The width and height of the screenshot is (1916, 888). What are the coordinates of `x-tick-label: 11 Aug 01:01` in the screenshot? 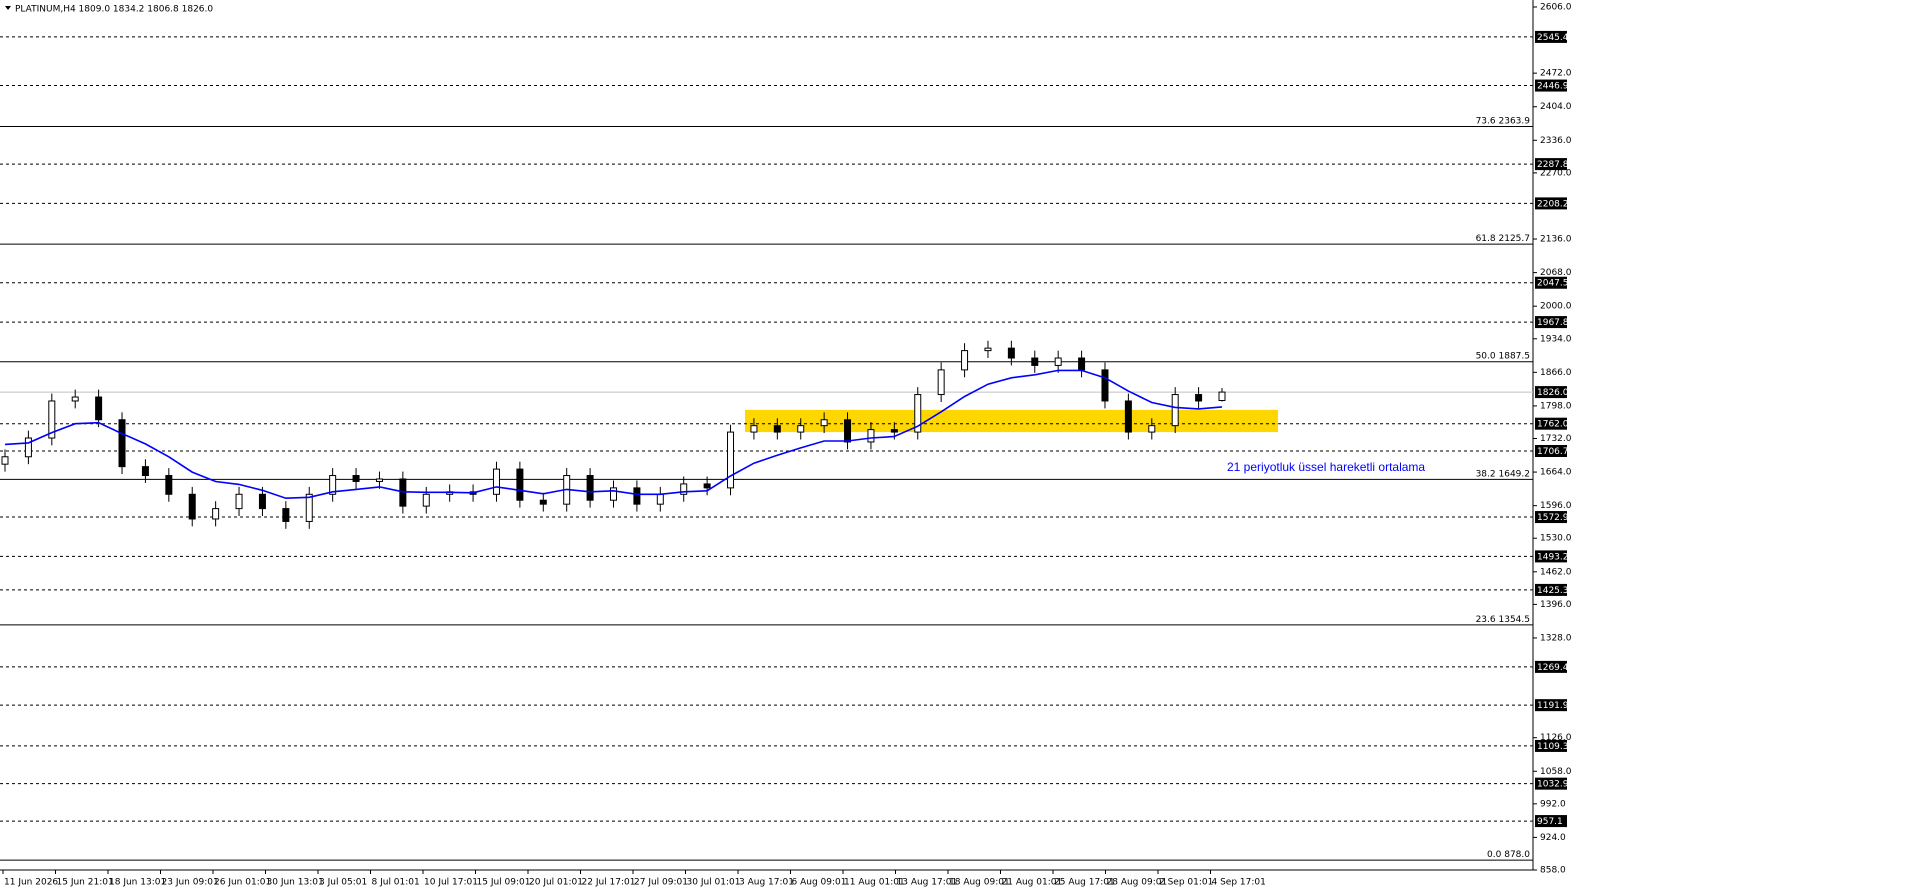 It's located at (874, 883).